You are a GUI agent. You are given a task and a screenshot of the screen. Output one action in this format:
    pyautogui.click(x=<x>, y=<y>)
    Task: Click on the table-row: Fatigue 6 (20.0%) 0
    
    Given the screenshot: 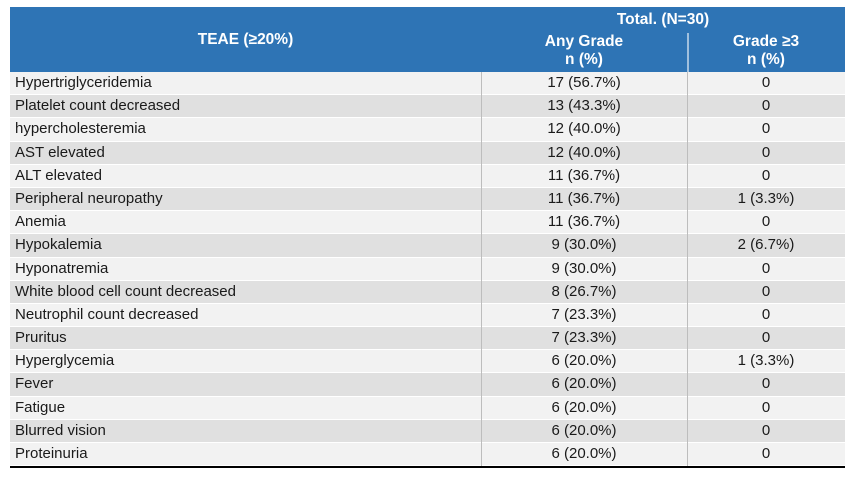 What is the action you would take?
    pyautogui.click(x=427, y=408)
    